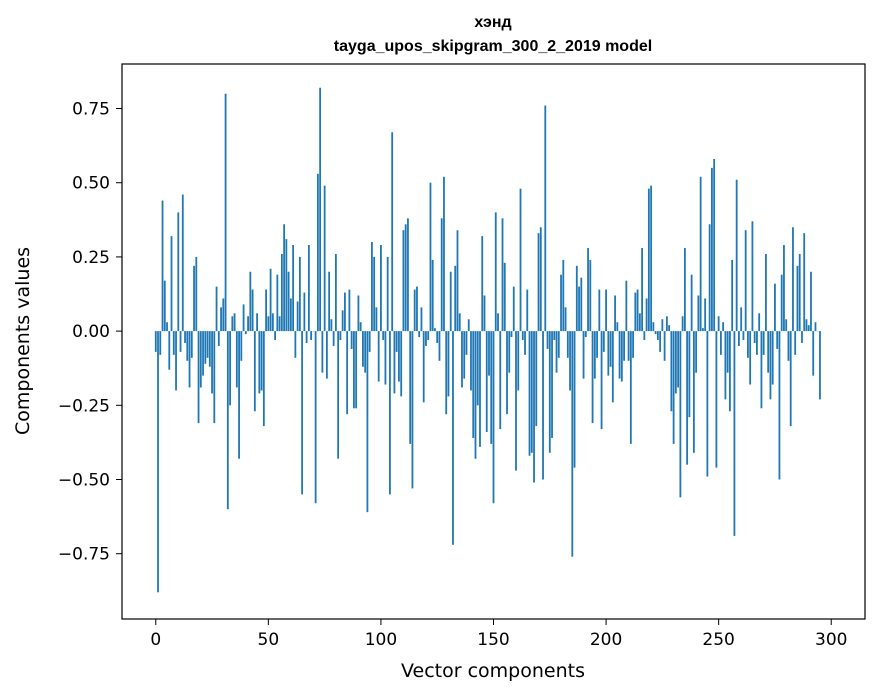 The width and height of the screenshot is (880, 696). I want to click on x-tick-label: 200, so click(606, 640).